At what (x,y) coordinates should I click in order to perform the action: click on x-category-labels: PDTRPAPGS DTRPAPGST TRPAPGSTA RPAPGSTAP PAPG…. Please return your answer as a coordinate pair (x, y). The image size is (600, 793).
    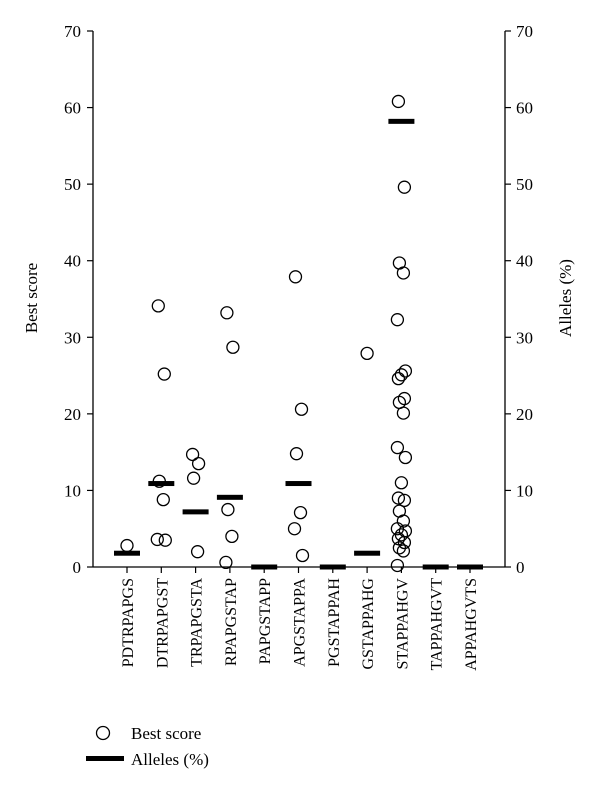
    Looking at the image, I should click on (300, 624).